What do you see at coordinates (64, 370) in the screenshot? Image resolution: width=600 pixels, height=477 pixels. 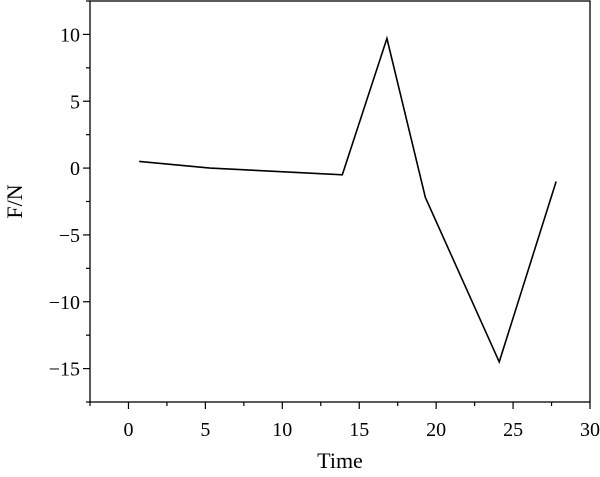 I see `y-tick-label: −15` at bounding box center [64, 370].